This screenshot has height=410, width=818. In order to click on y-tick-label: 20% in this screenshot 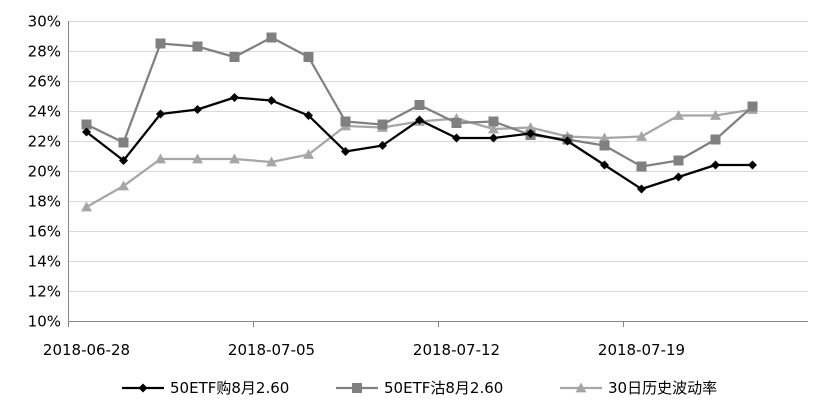, I will do `click(44, 172)`.